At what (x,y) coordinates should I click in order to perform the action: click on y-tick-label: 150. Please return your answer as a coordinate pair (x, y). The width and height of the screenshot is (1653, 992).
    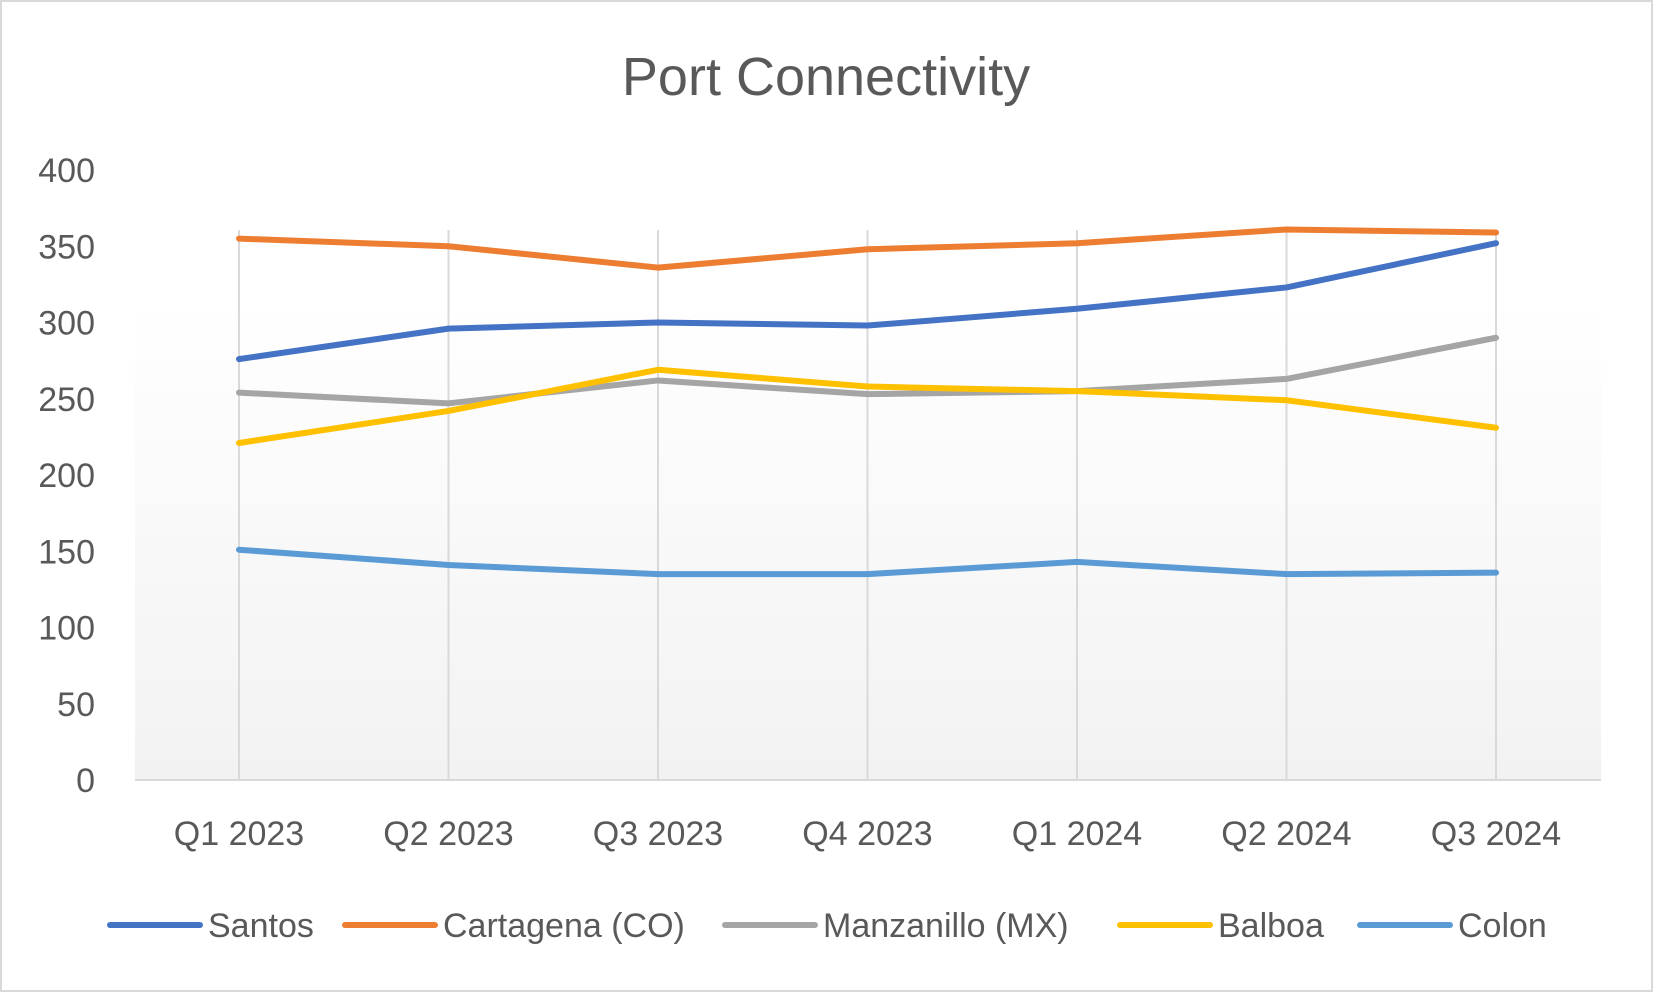
    Looking at the image, I should click on (66, 552).